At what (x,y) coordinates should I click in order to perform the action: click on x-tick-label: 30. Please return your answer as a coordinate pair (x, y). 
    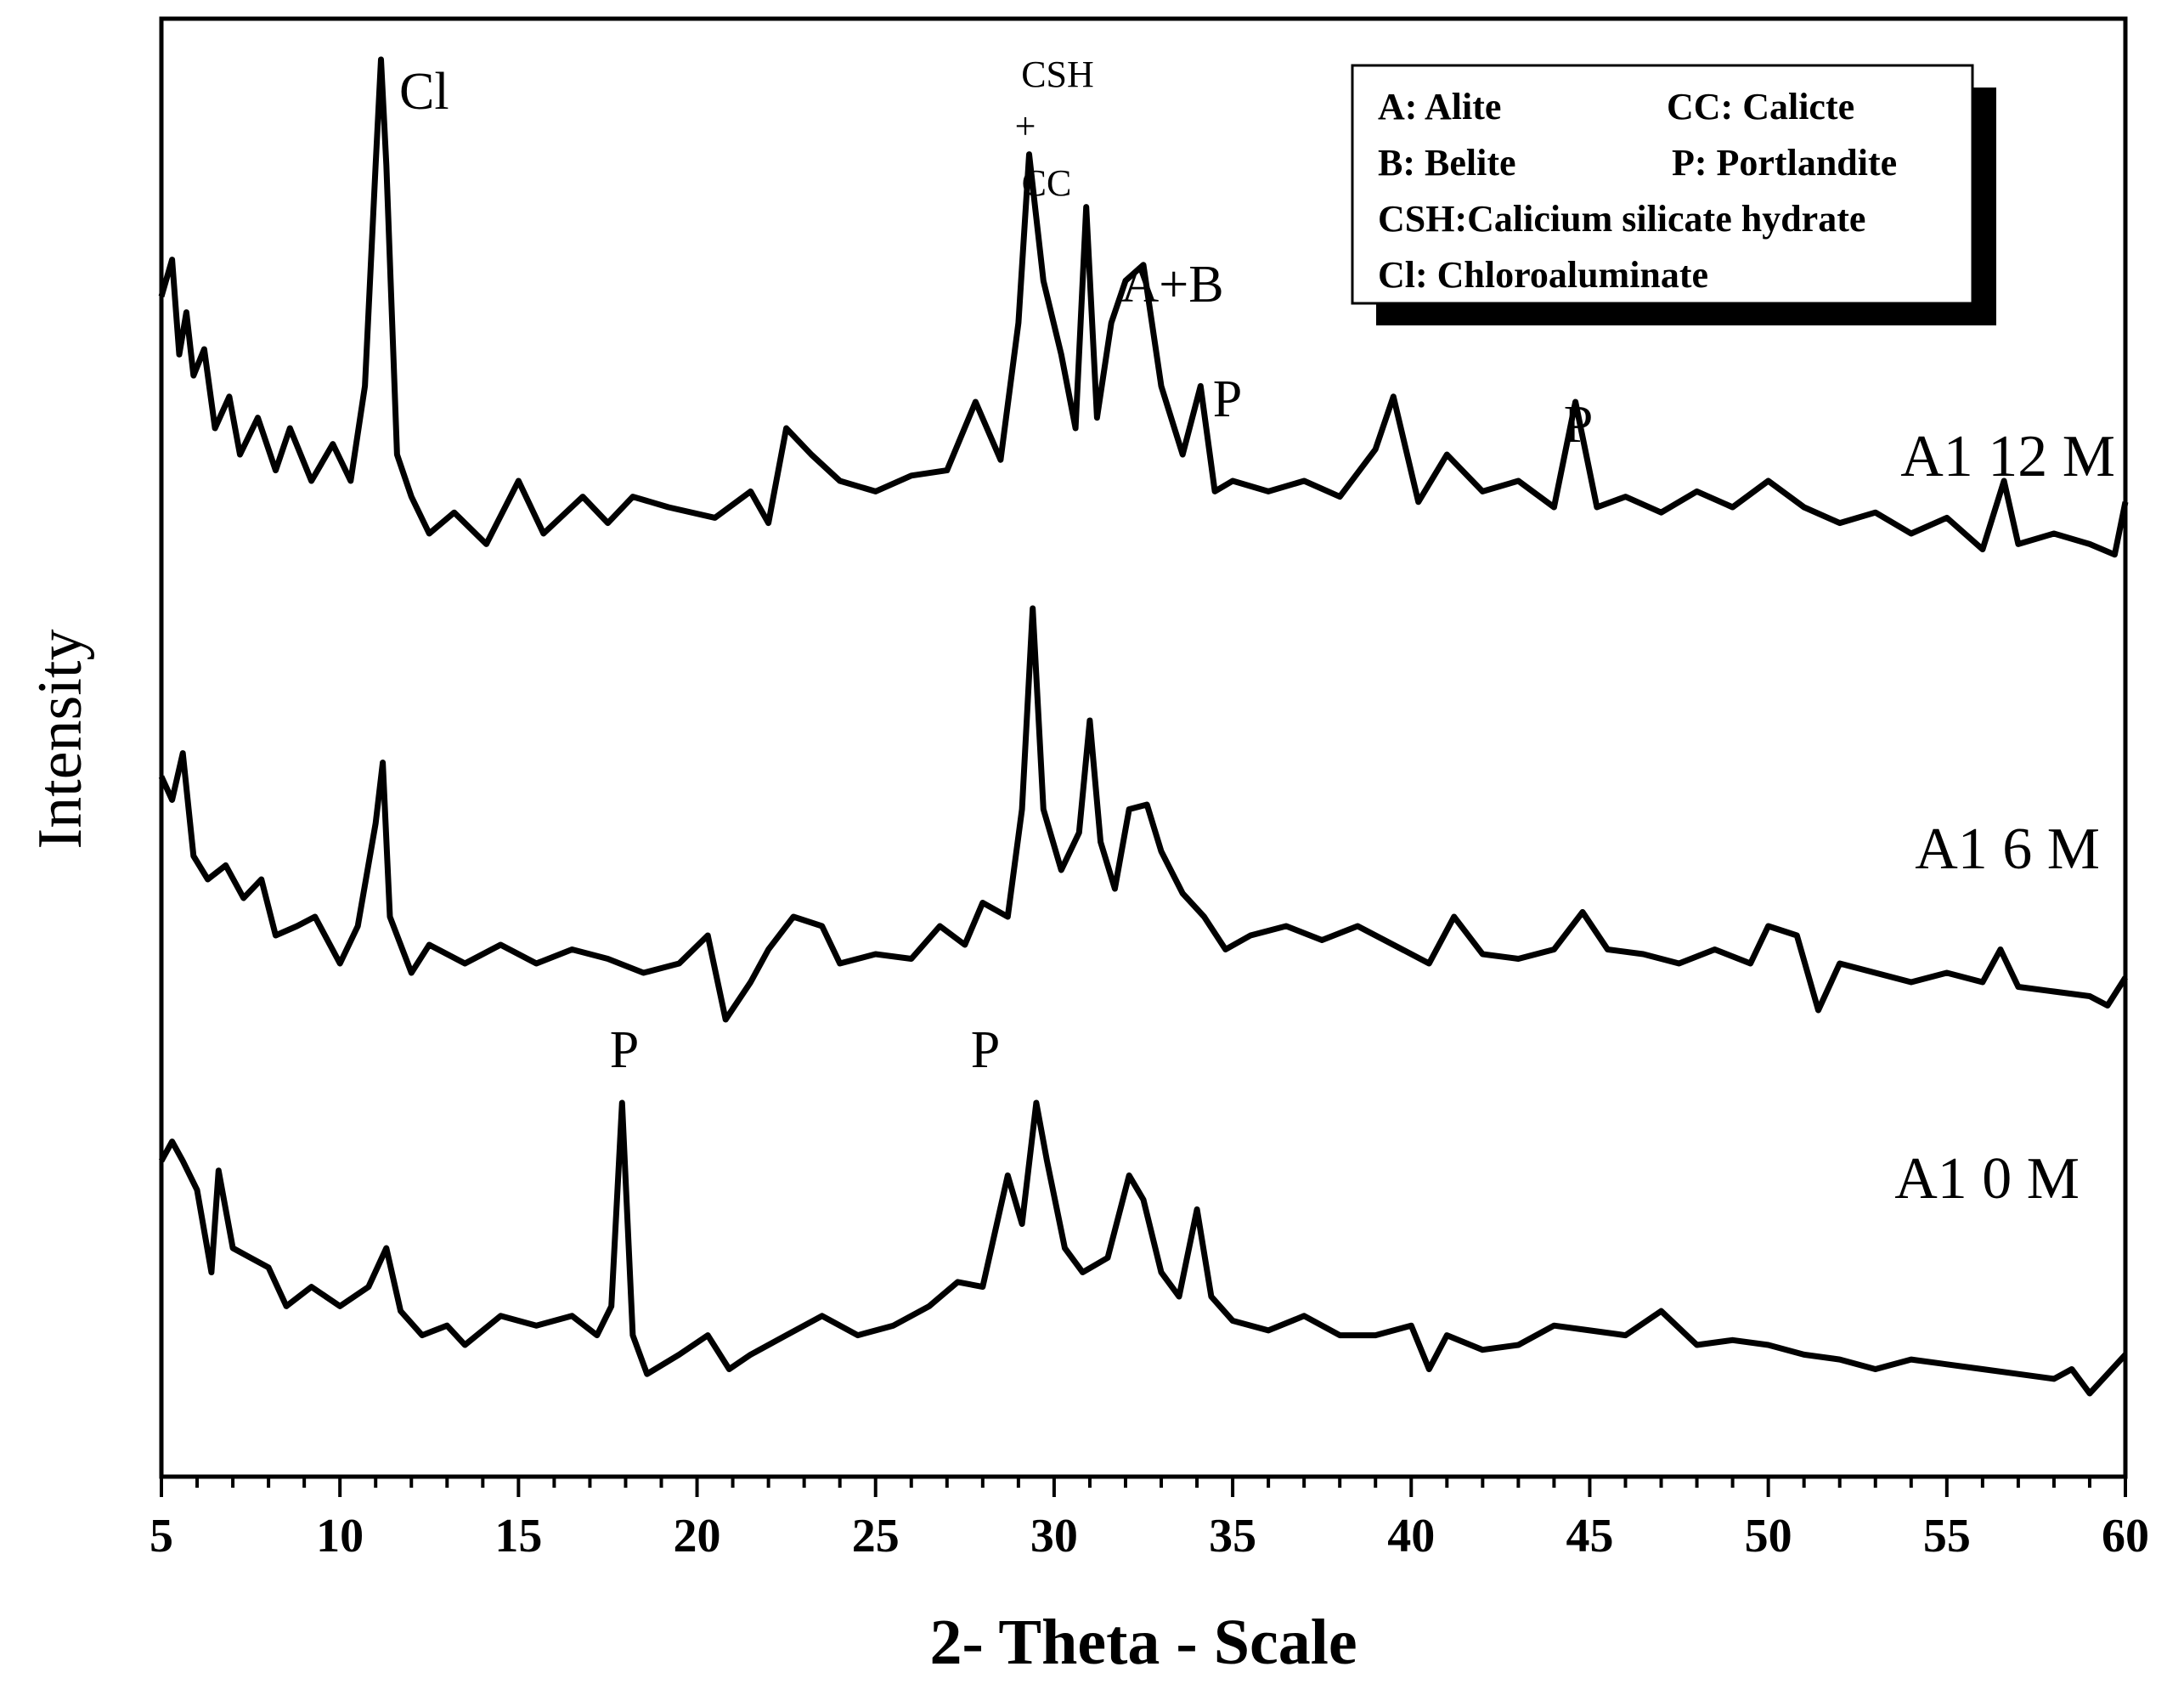
    Looking at the image, I should click on (1054, 1536).